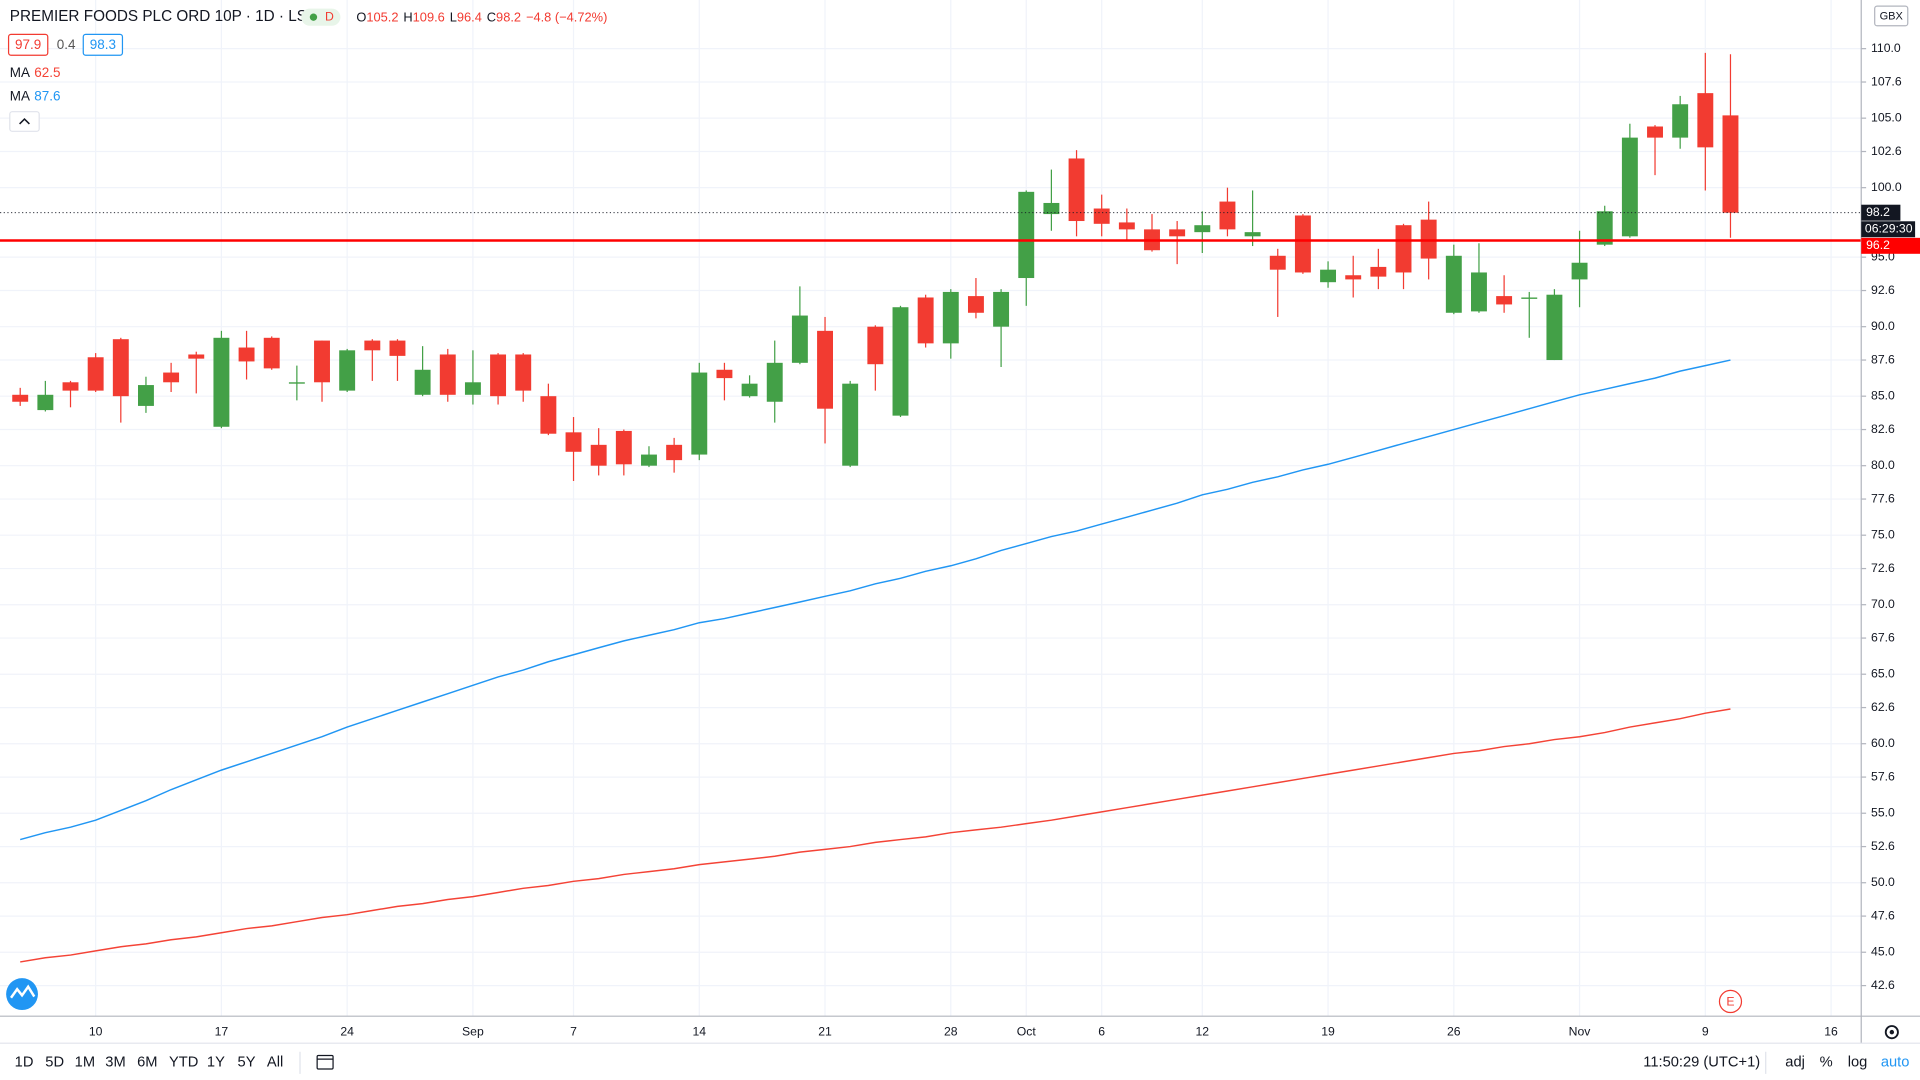 The image size is (1920, 1080). Describe the element at coordinates (1705, 1031) in the screenshot. I see `x-tick-label: 9` at that location.